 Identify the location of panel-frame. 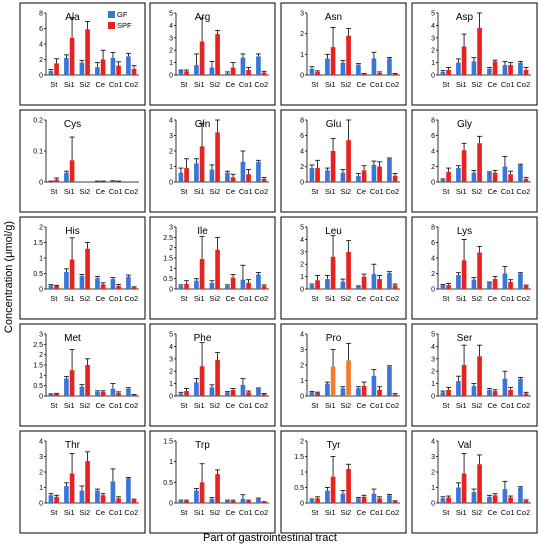
(82, 375).